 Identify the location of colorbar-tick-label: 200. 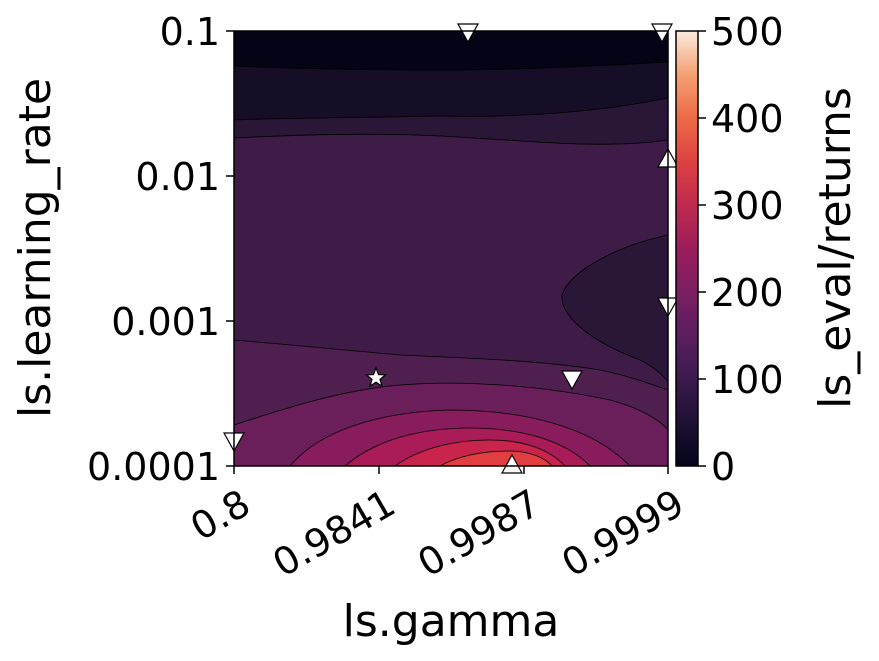
(747, 293).